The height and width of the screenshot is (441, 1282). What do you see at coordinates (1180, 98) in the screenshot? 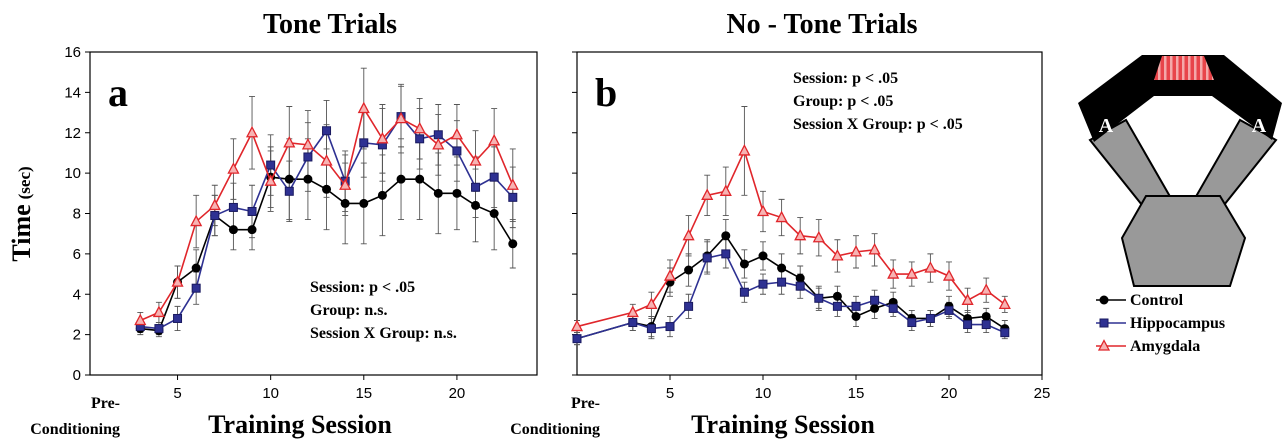
I see `maze-goal-arms` at bounding box center [1180, 98].